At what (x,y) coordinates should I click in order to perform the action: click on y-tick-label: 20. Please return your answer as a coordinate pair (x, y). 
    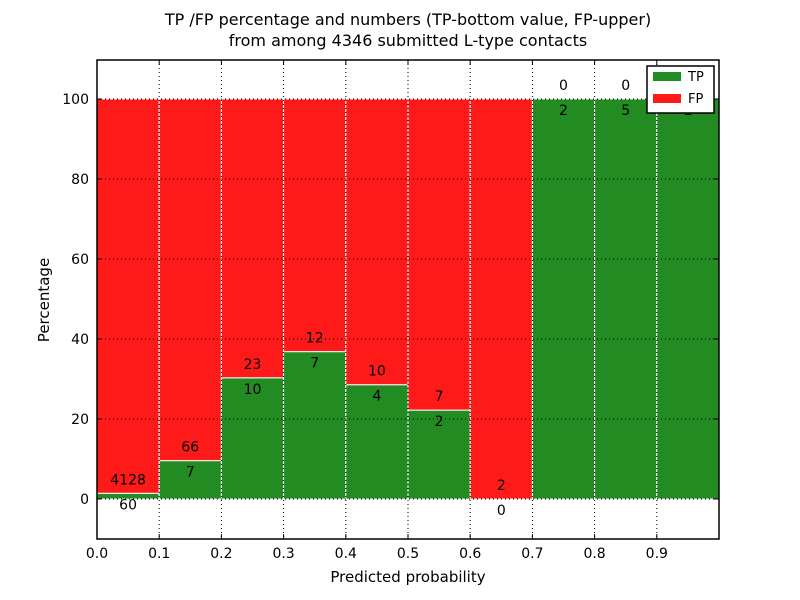
    Looking at the image, I should click on (80, 420).